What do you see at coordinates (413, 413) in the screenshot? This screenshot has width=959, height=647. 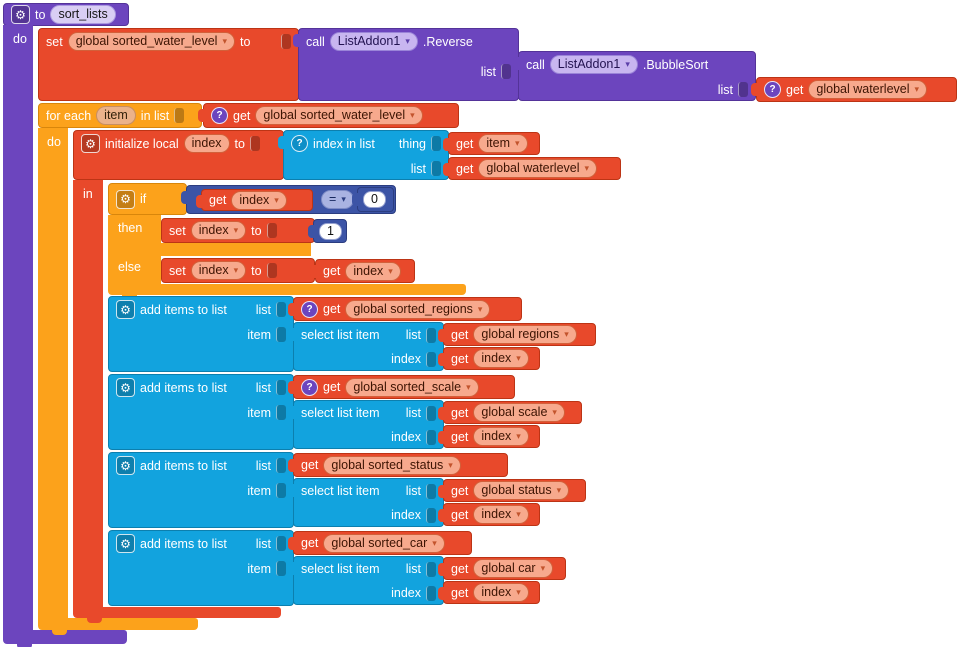 I see `list-label: list` at bounding box center [413, 413].